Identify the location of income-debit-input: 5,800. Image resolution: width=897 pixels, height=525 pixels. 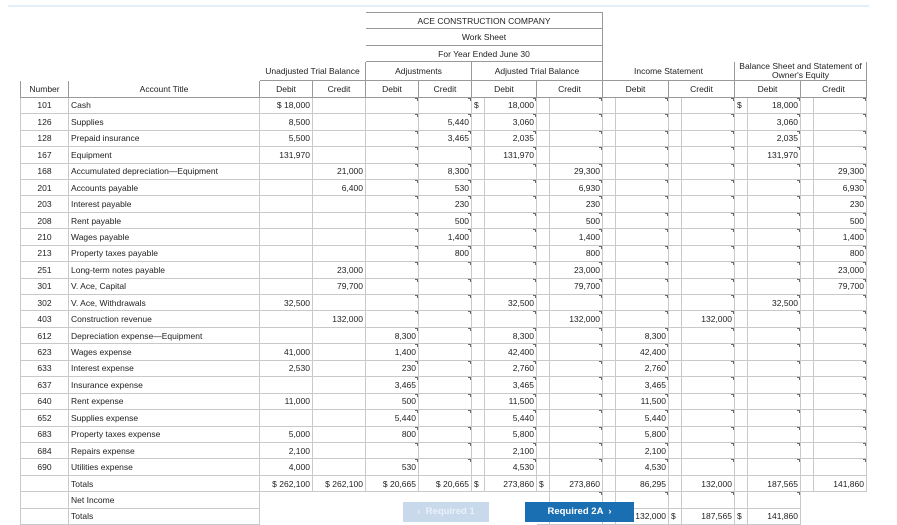
(642, 434).